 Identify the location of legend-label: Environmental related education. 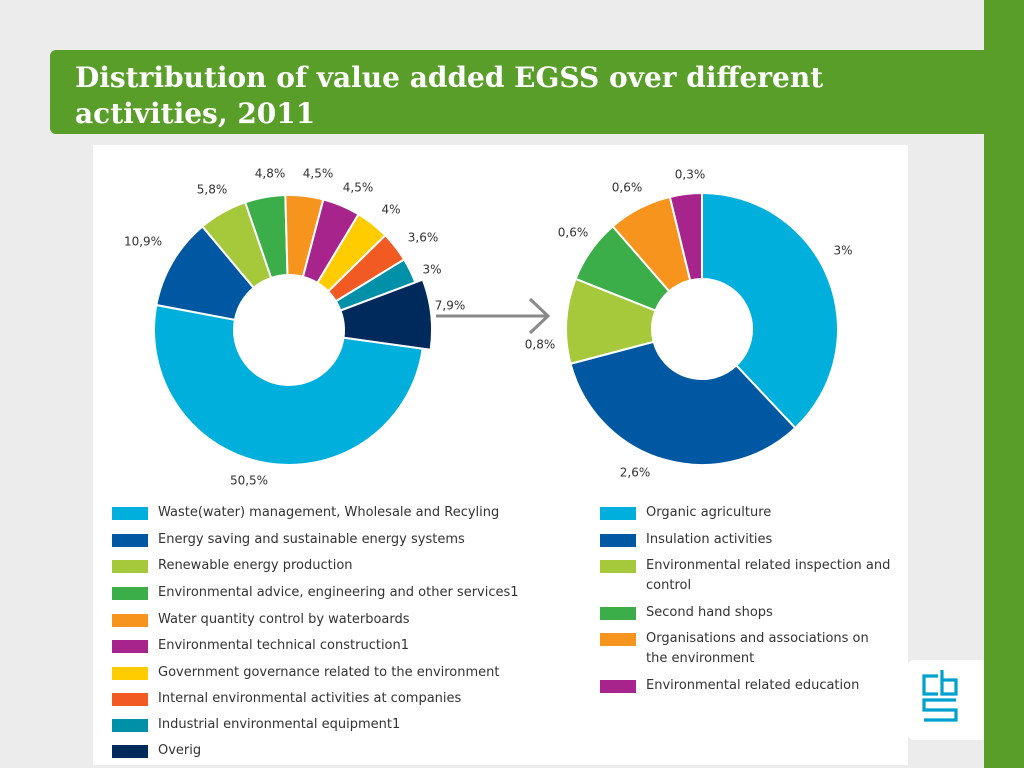
(753, 685).